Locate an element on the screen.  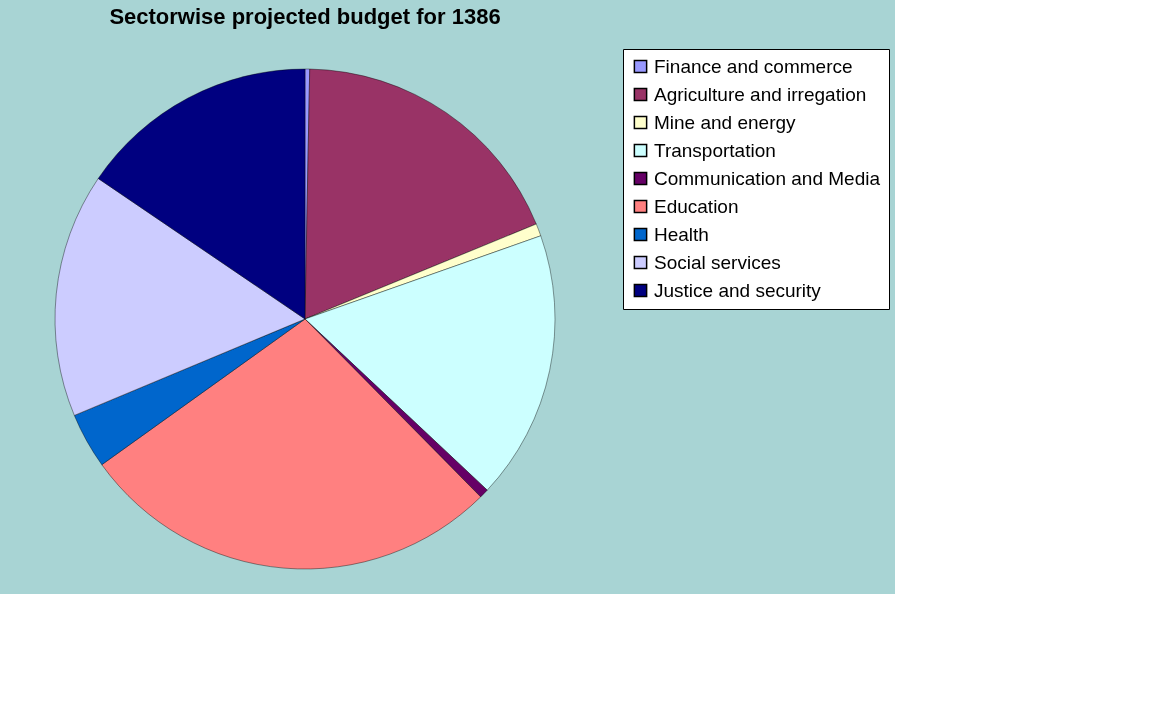
legend-label: Justice and security is located at coordinates (738, 290).